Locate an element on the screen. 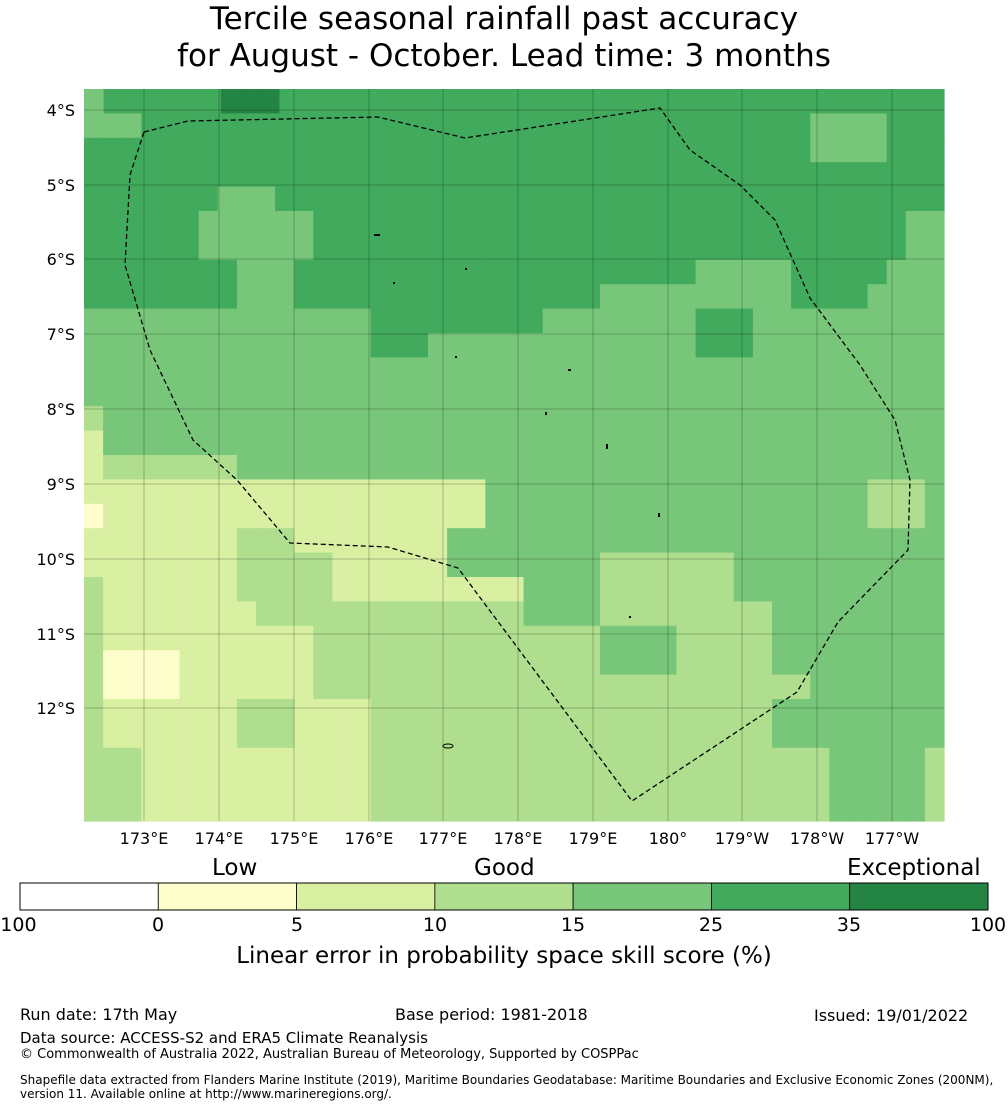 This screenshot has height=1110, width=1008. chart-title-line1: Tercile seasonal rainfall past accuracy is located at coordinates (504, 19).